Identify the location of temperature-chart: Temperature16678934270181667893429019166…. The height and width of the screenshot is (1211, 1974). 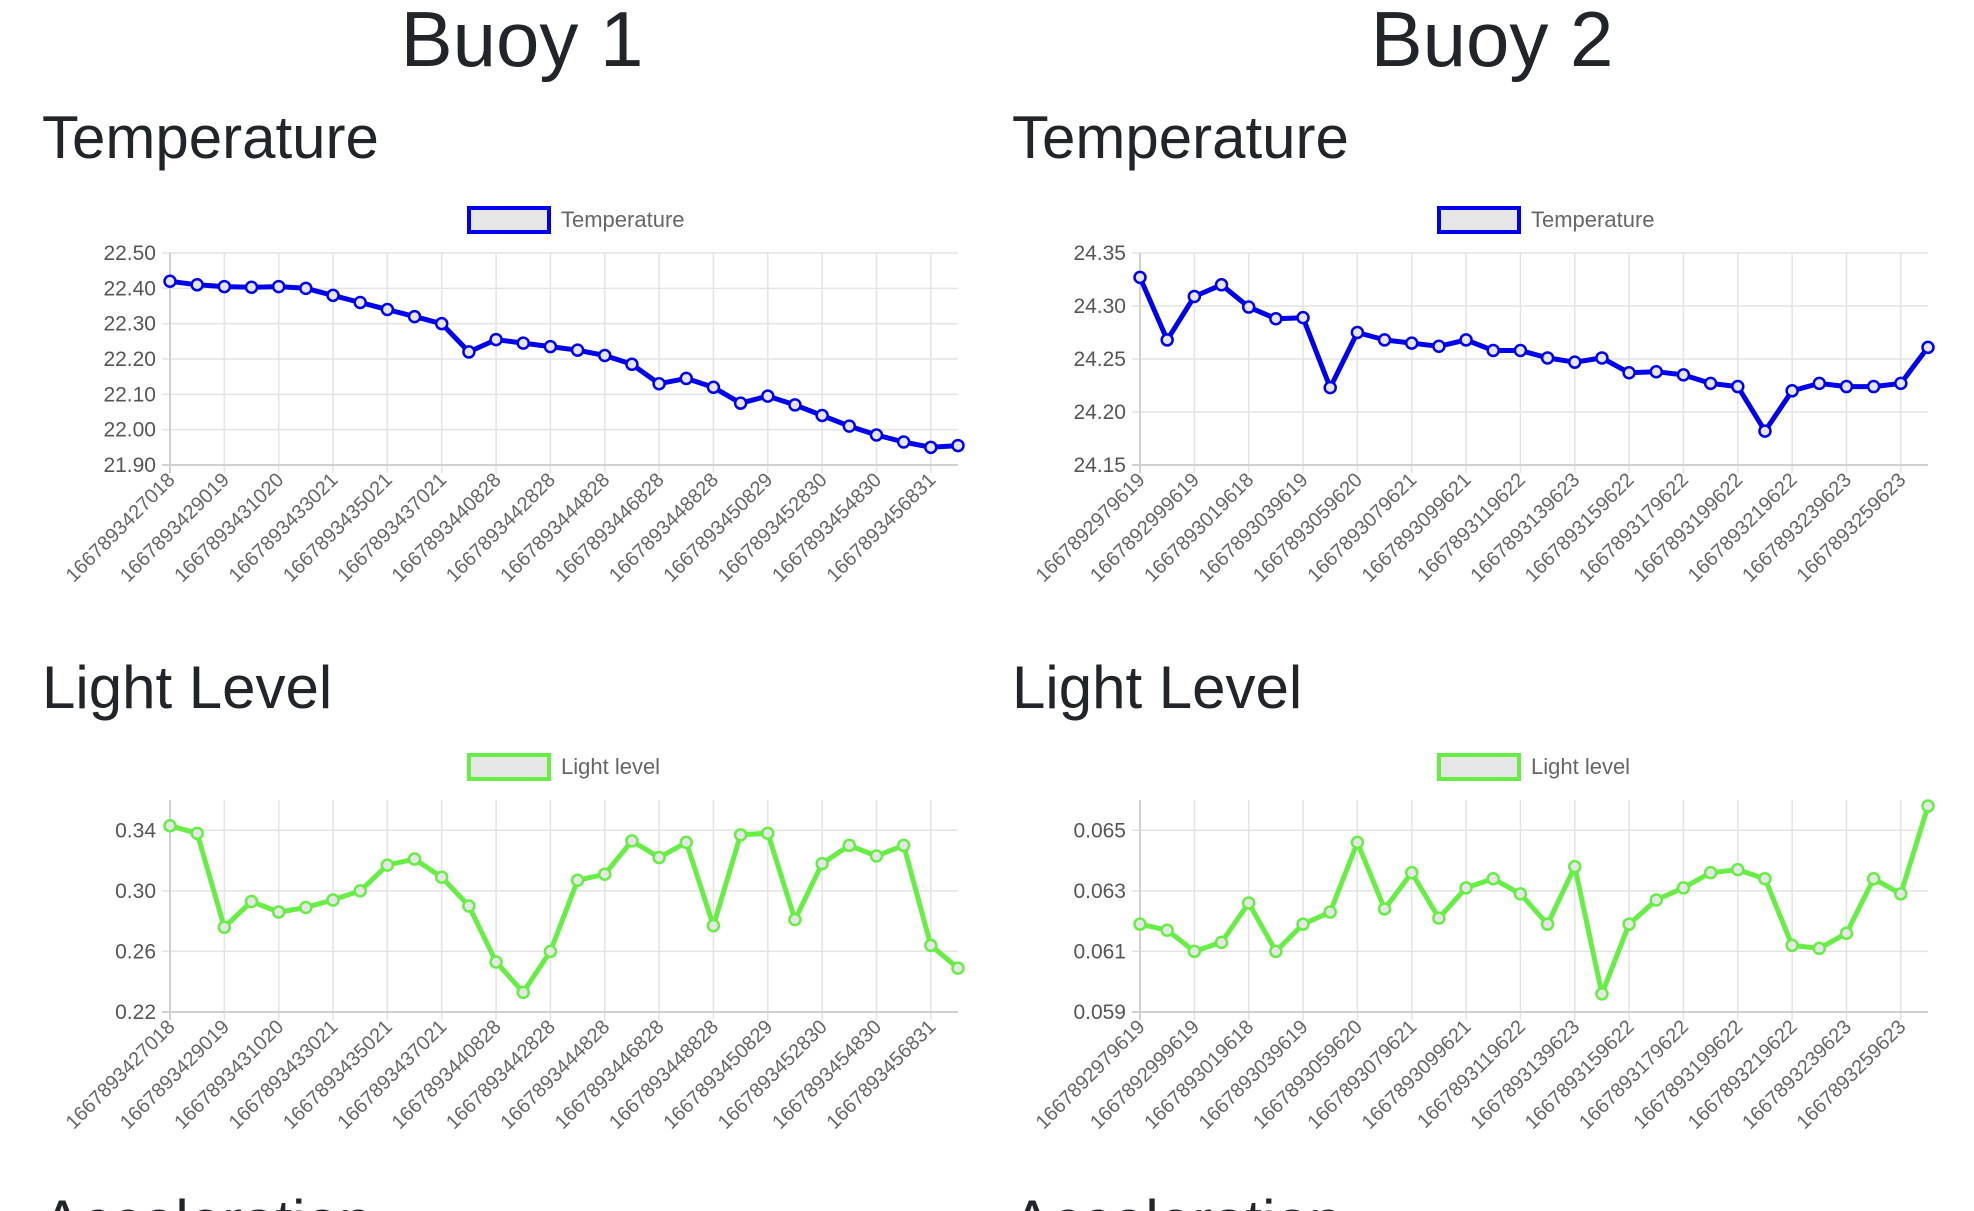
(513, 396).